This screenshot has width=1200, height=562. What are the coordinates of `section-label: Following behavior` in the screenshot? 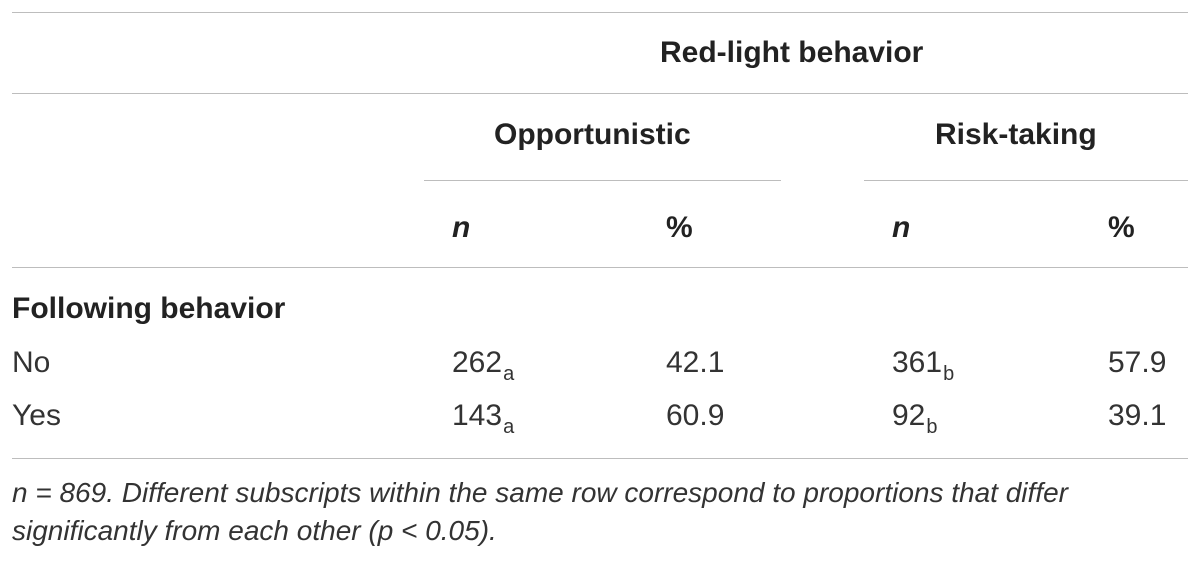 It's located at (149, 308).